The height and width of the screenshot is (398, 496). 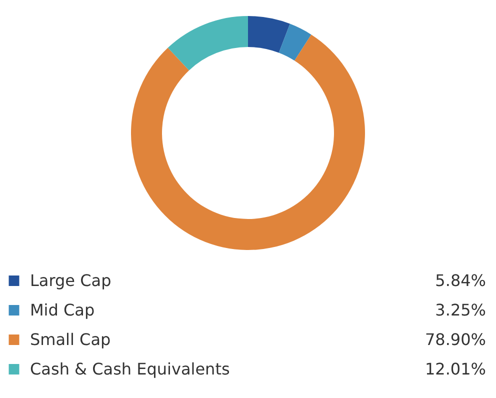 I want to click on data-label: 78.90%, so click(x=455, y=339).